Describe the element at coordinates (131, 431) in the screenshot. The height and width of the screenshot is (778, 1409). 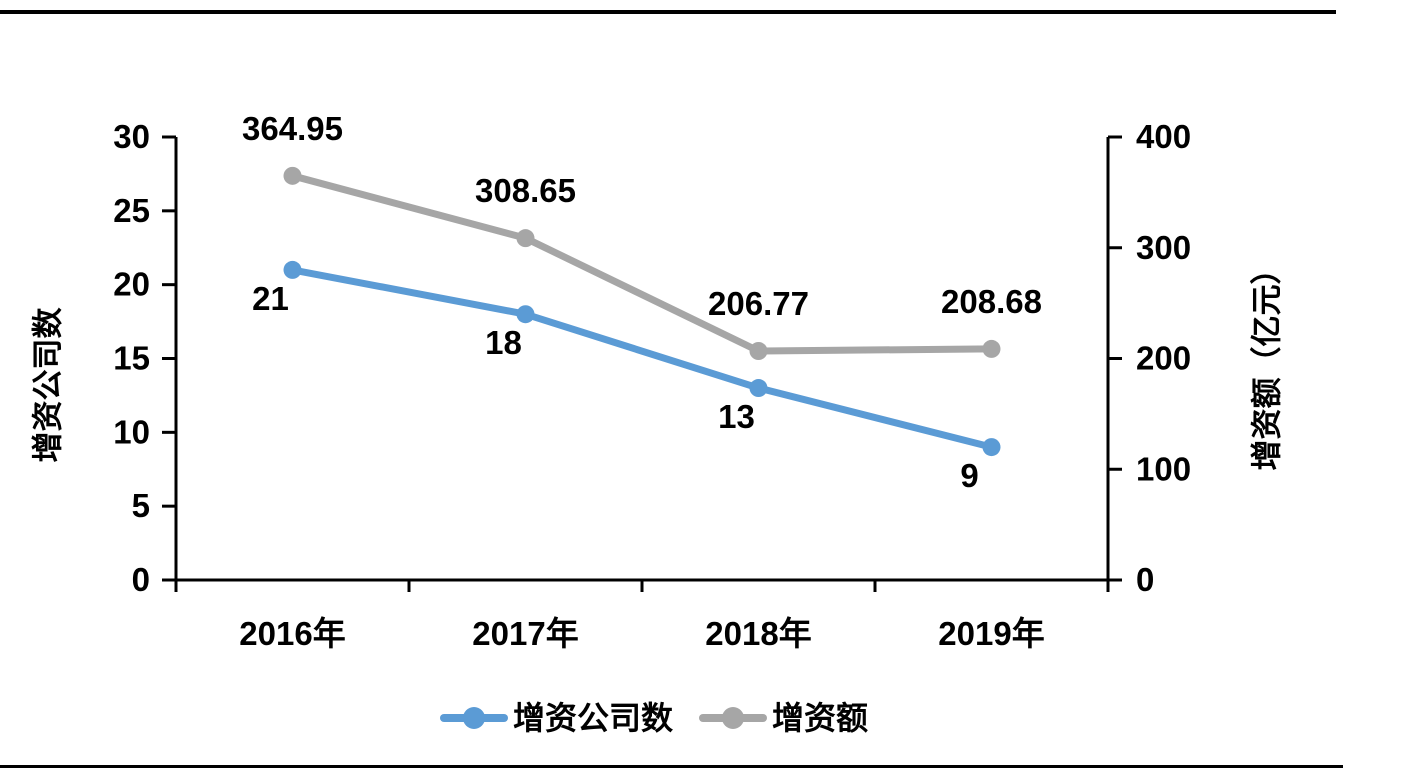
I see `left-axis-tick-label: 10` at that location.